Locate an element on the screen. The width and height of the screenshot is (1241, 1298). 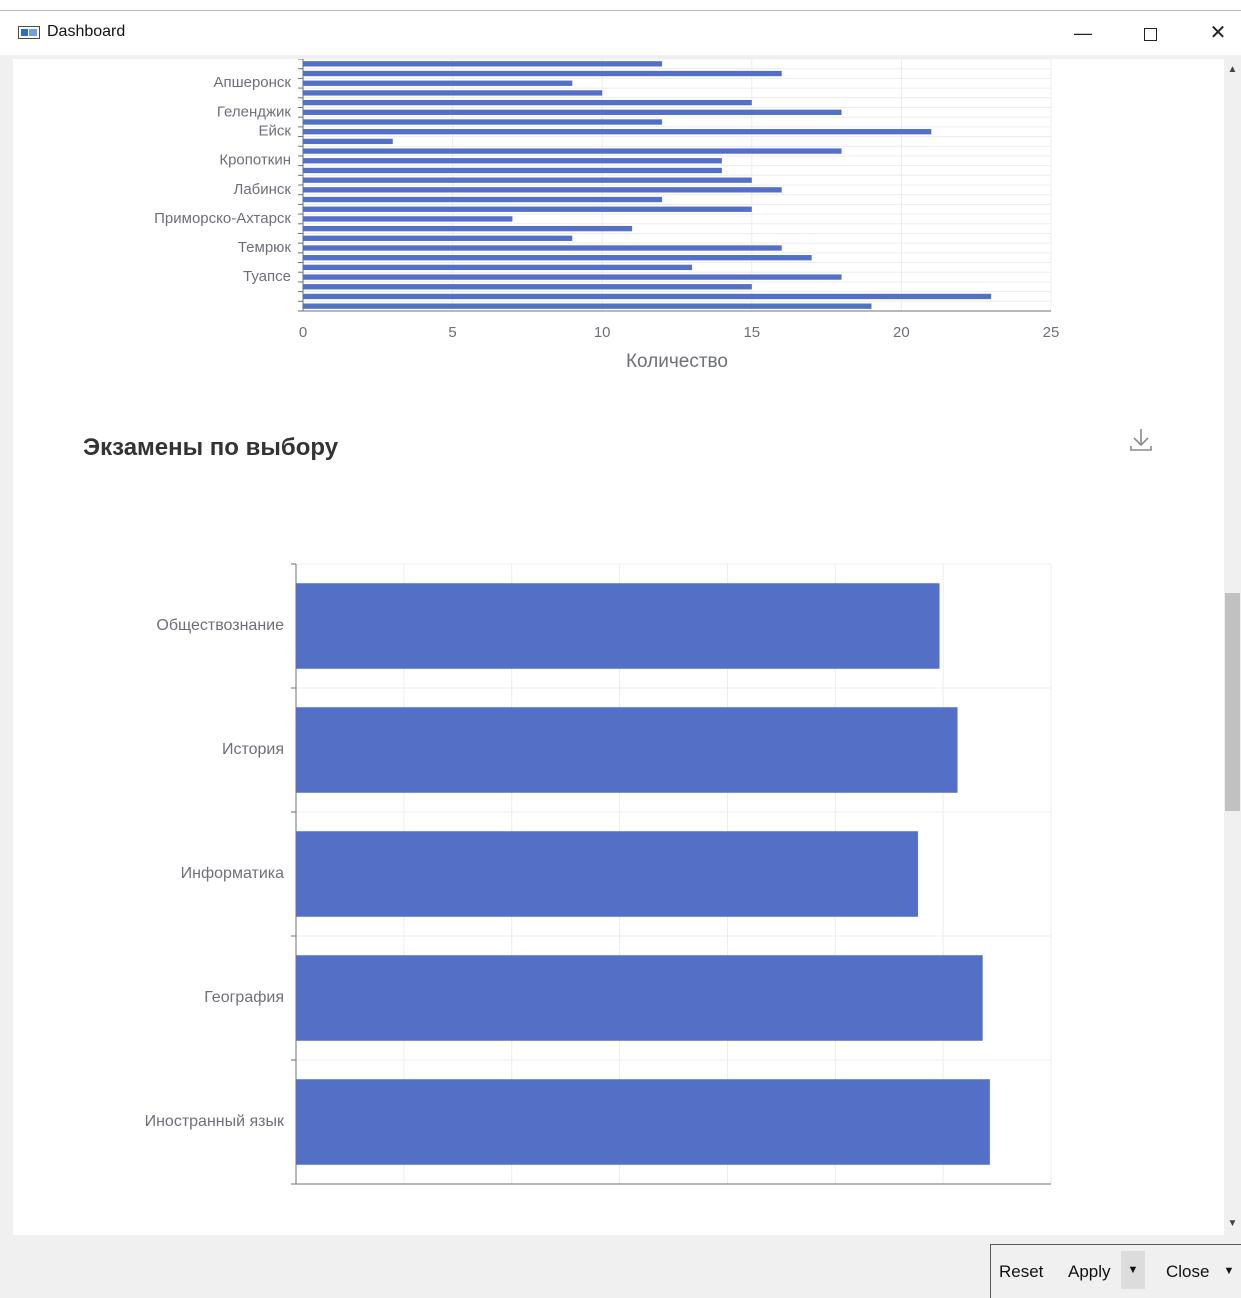
close-button: Close is located at coordinates (1188, 1271).